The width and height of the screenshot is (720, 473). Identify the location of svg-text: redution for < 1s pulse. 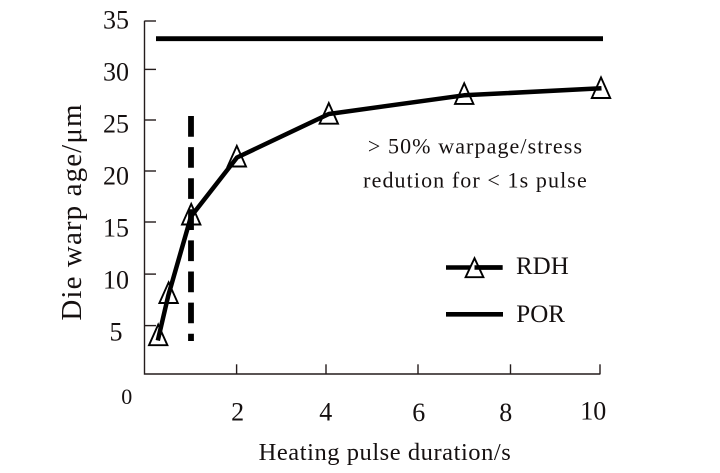
(475, 179).